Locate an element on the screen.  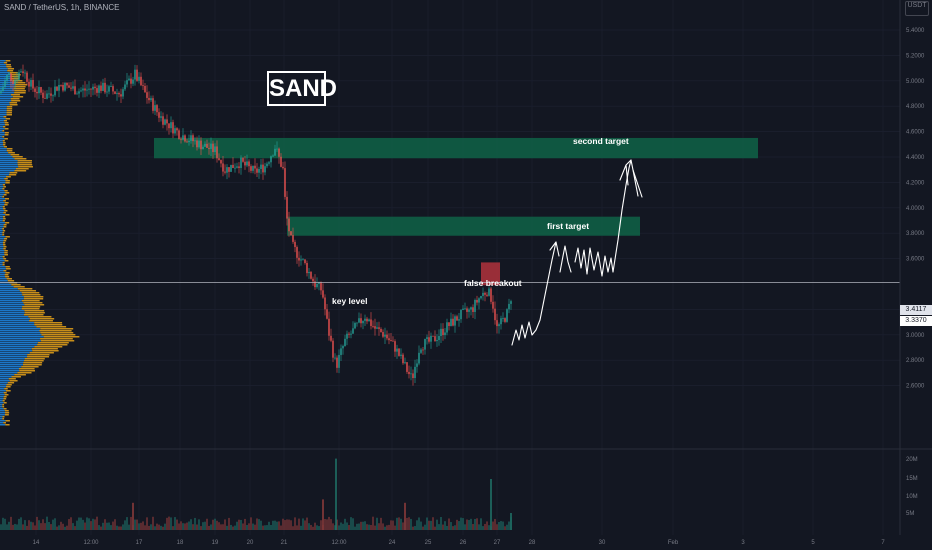
price-tick: 5.0000 is located at coordinates (915, 82).